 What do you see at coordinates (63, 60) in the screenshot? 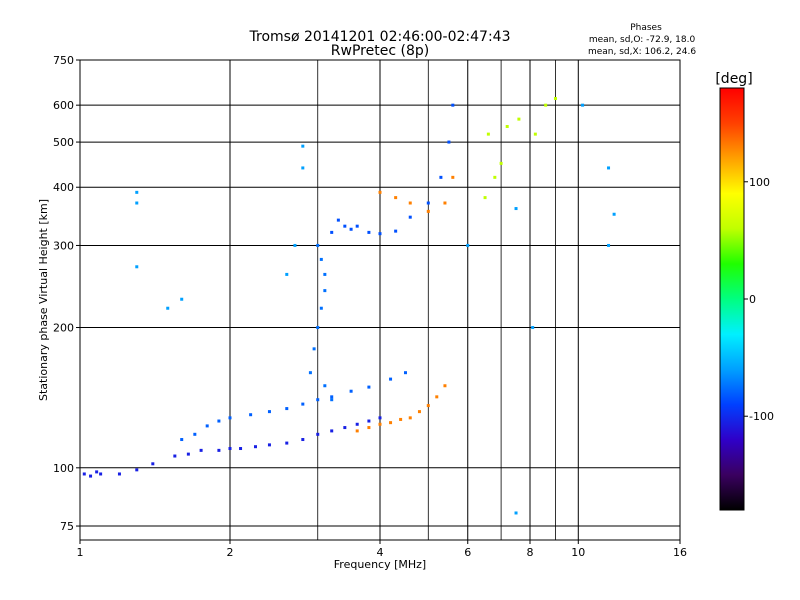
I see `y-tick-label: 750` at bounding box center [63, 60].